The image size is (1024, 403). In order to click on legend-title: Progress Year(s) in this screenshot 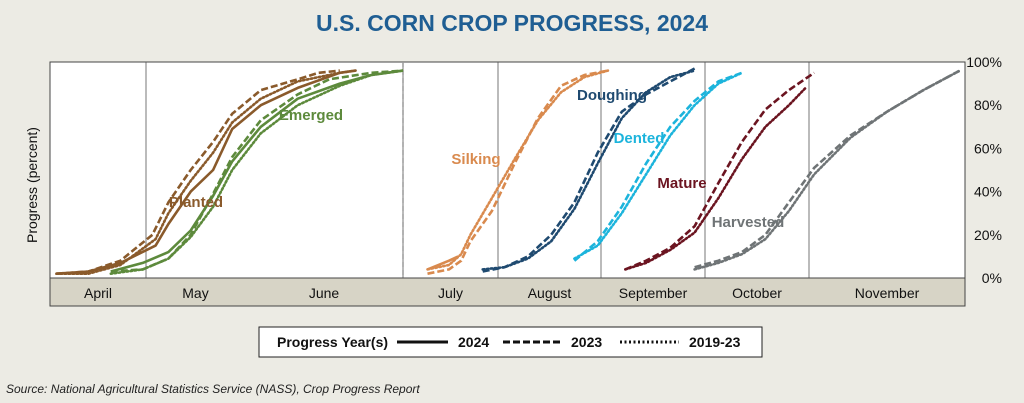, I will do `click(332, 342)`.